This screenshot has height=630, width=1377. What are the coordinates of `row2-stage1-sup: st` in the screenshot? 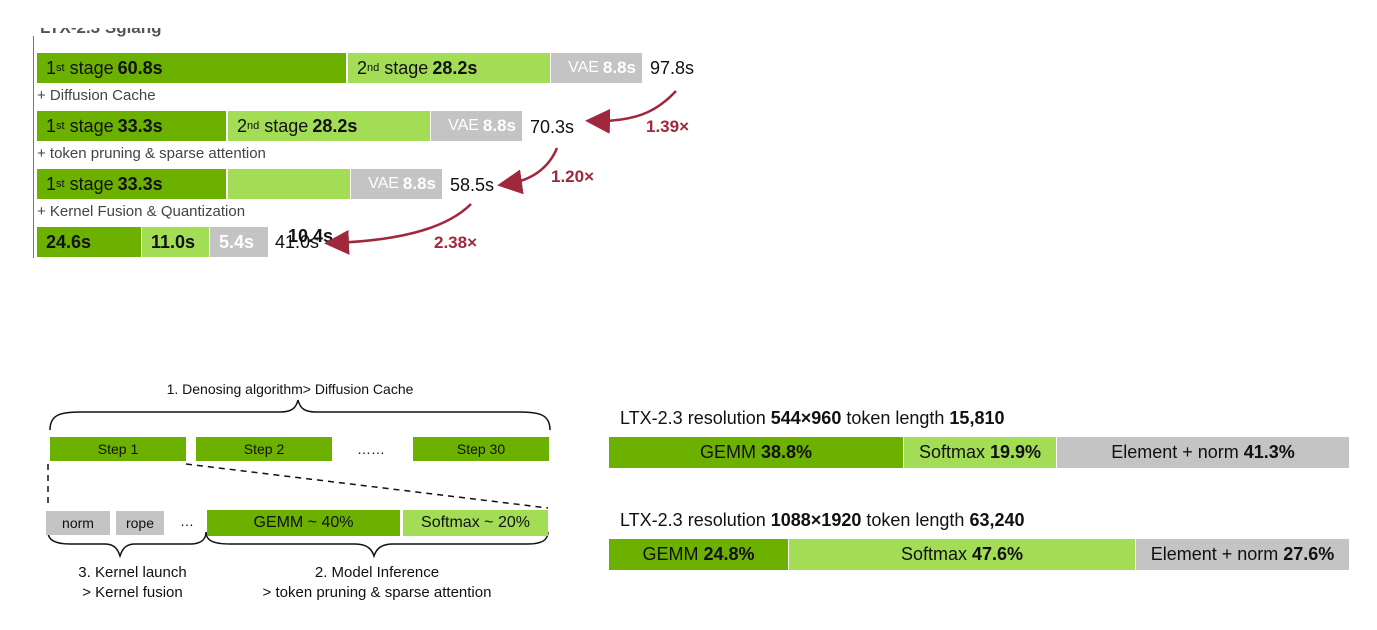 It's located at (60, 126).